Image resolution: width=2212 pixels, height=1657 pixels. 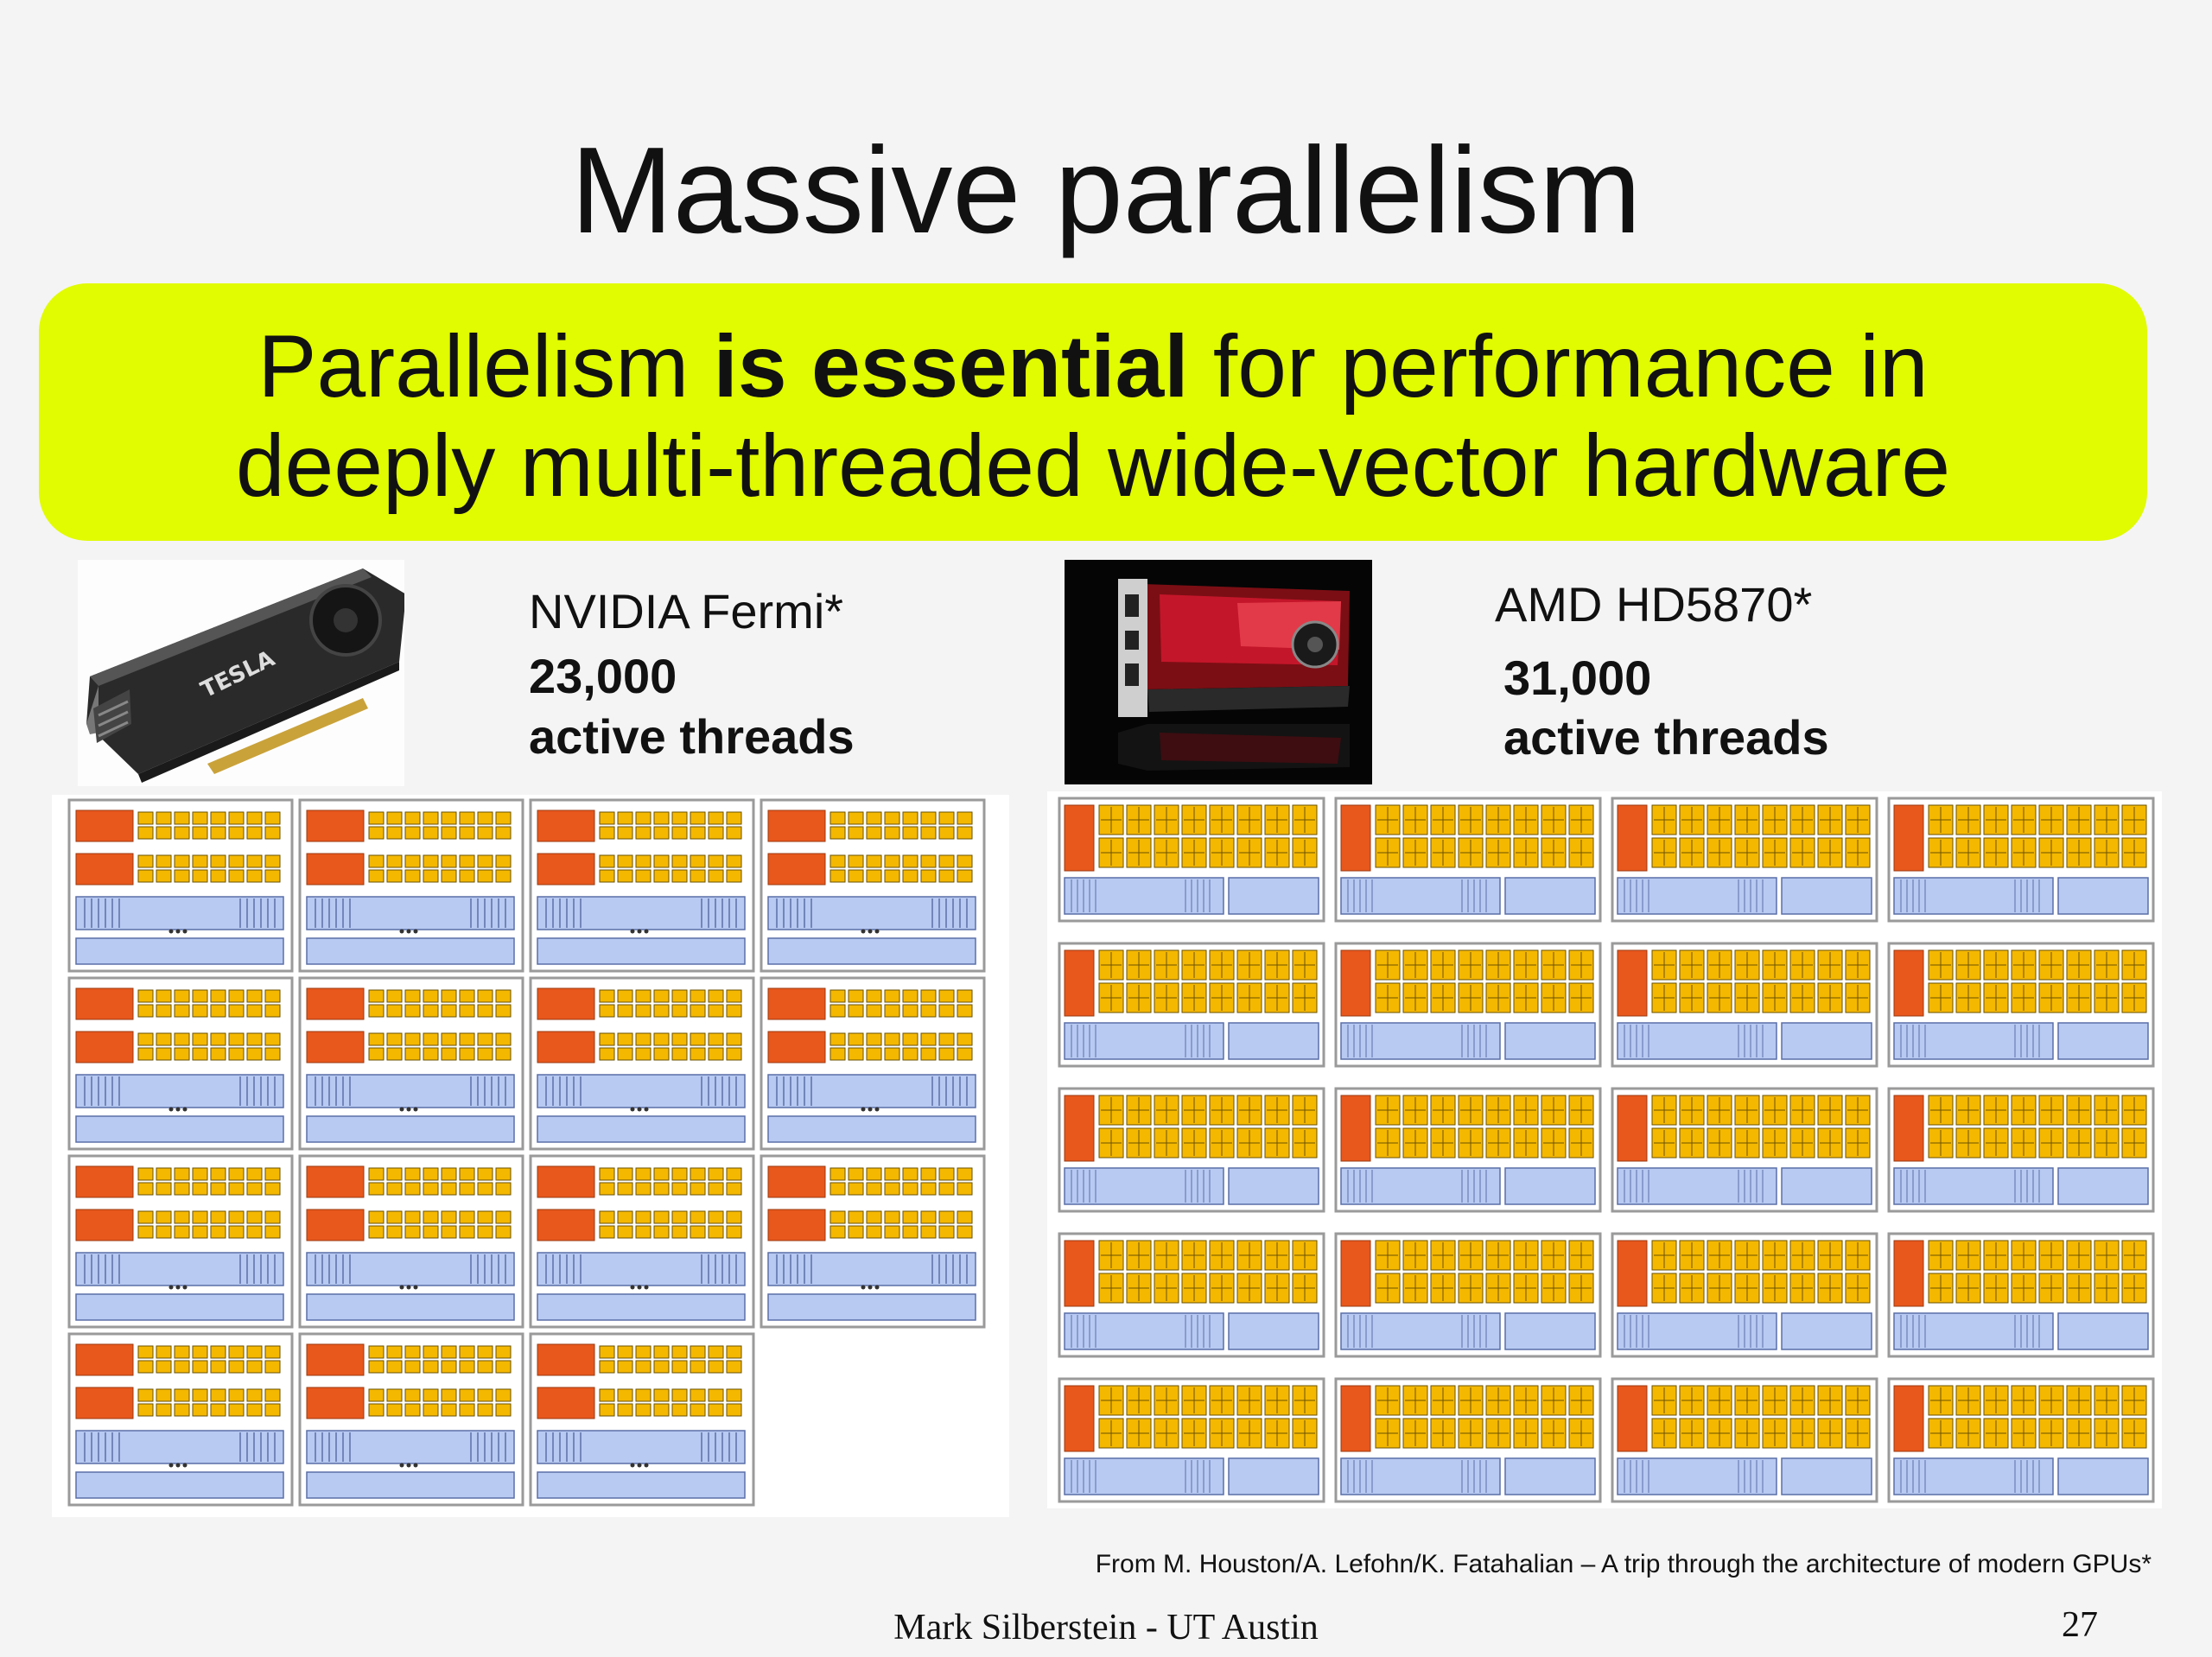 What do you see at coordinates (642, 1241) in the screenshot?
I see `fermi-sm-block` at bounding box center [642, 1241].